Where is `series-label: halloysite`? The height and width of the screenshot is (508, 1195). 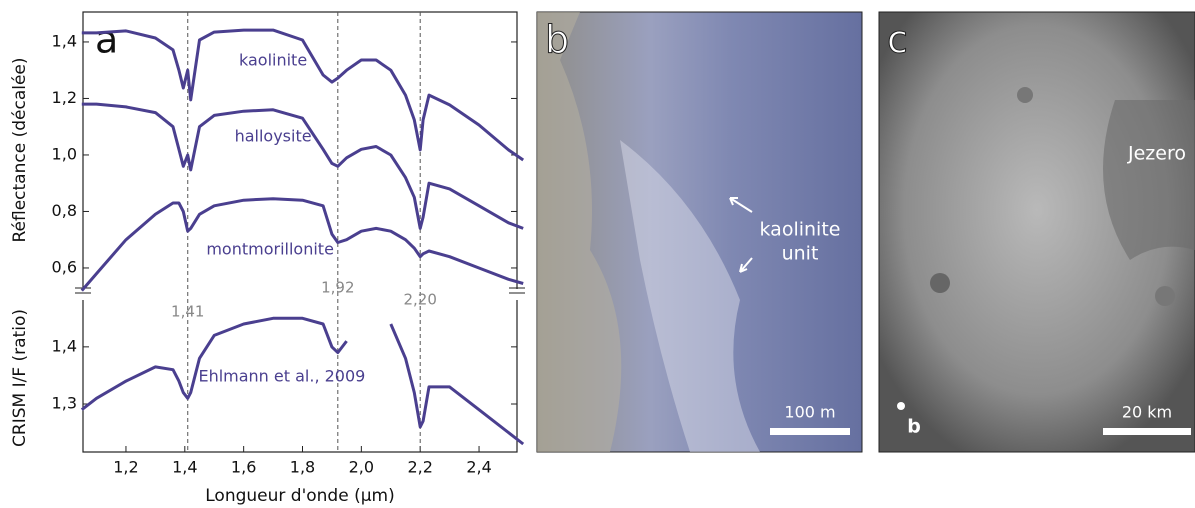
series-label: halloysite is located at coordinates (273, 136).